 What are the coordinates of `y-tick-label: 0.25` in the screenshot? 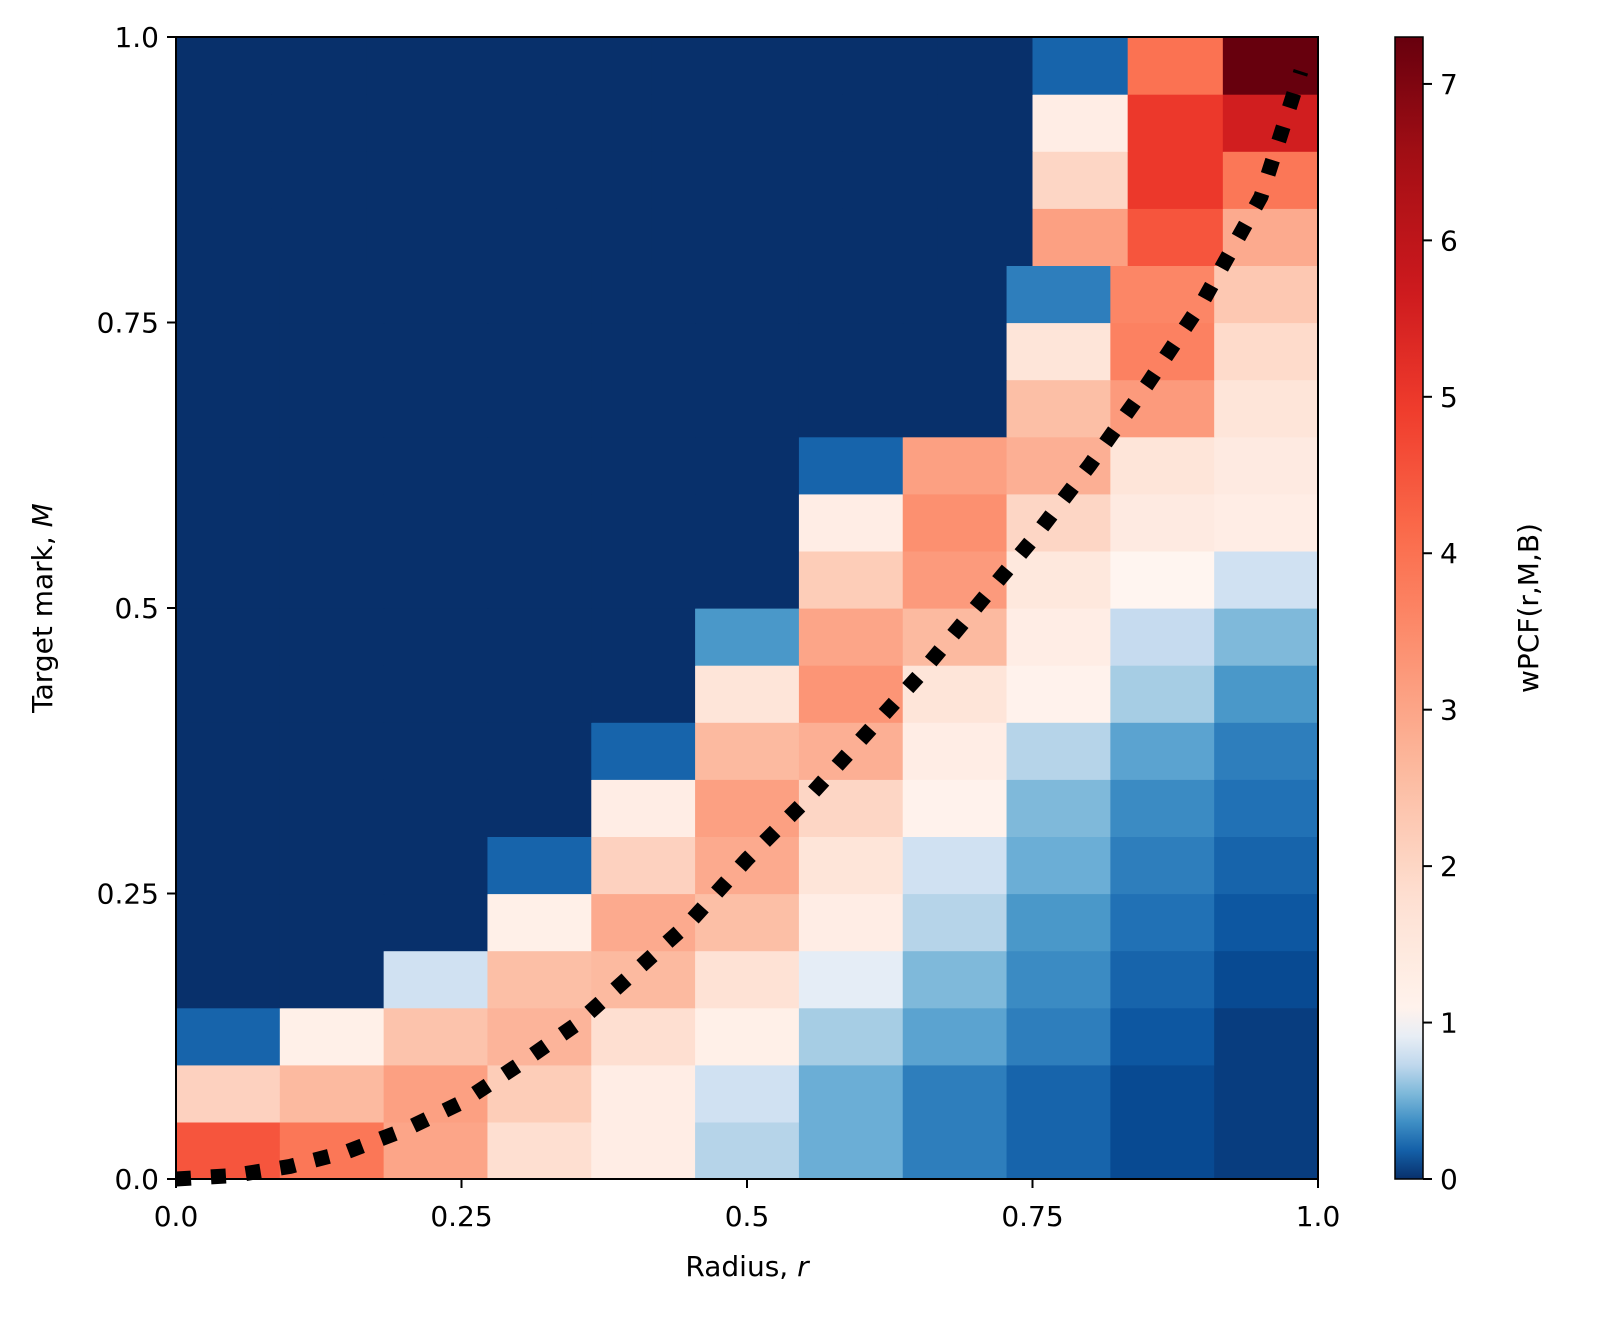 It's located at (128, 894).